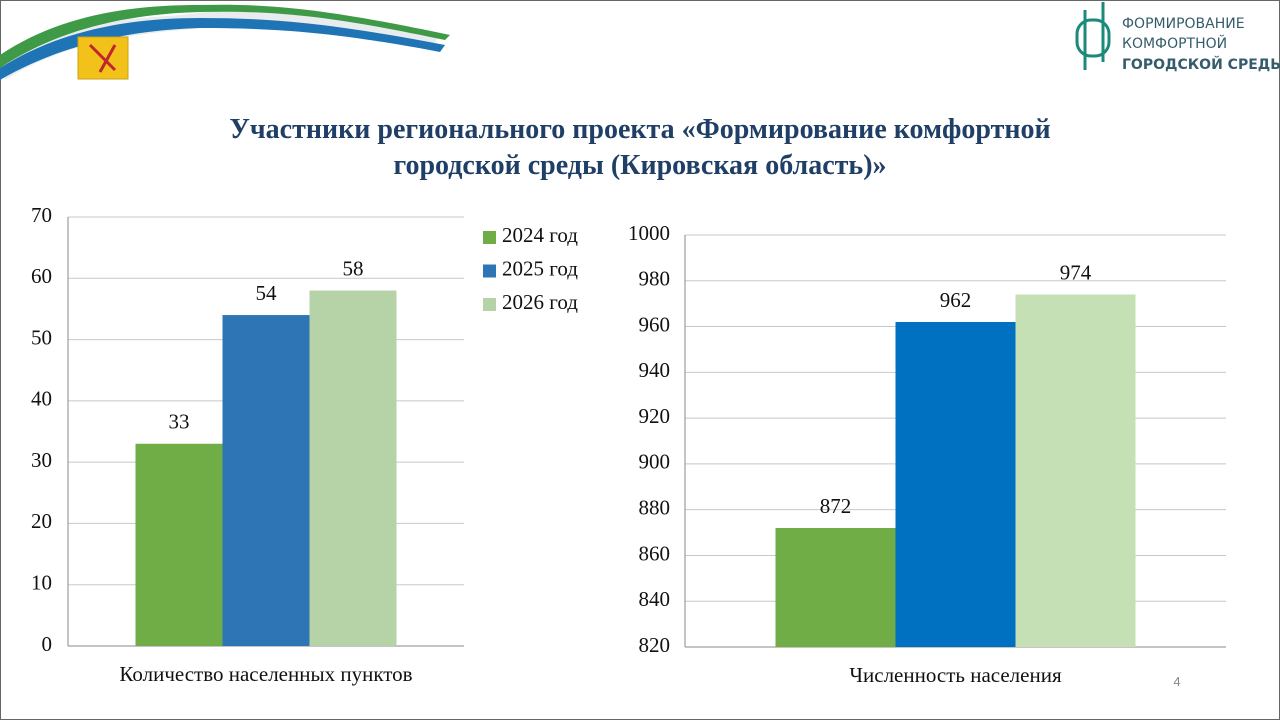  Describe the element at coordinates (655, 599) in the screenshot. I see `y-tick-label: 840` at that location.